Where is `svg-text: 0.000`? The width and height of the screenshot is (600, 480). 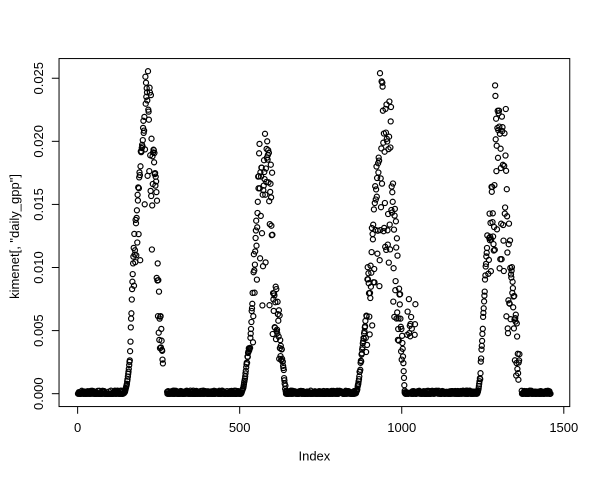 svg-text: 0.000 is located at coordinates (38, 393).